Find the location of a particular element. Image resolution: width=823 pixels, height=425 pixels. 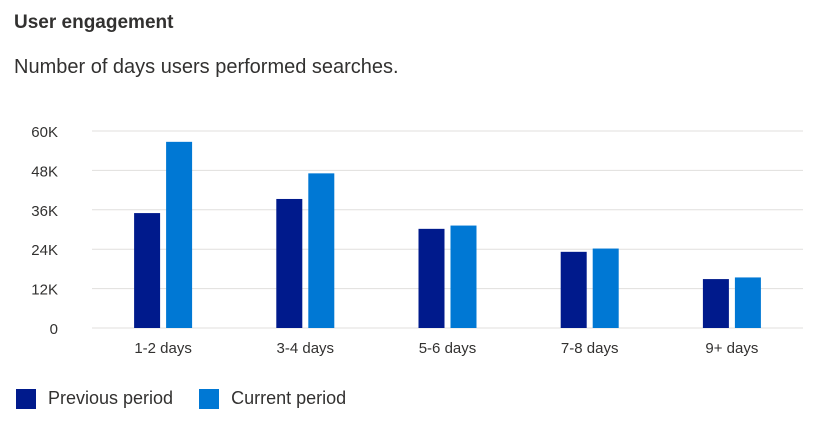

x-tick-label: 5-6 days is located at coordinates (448, 348).